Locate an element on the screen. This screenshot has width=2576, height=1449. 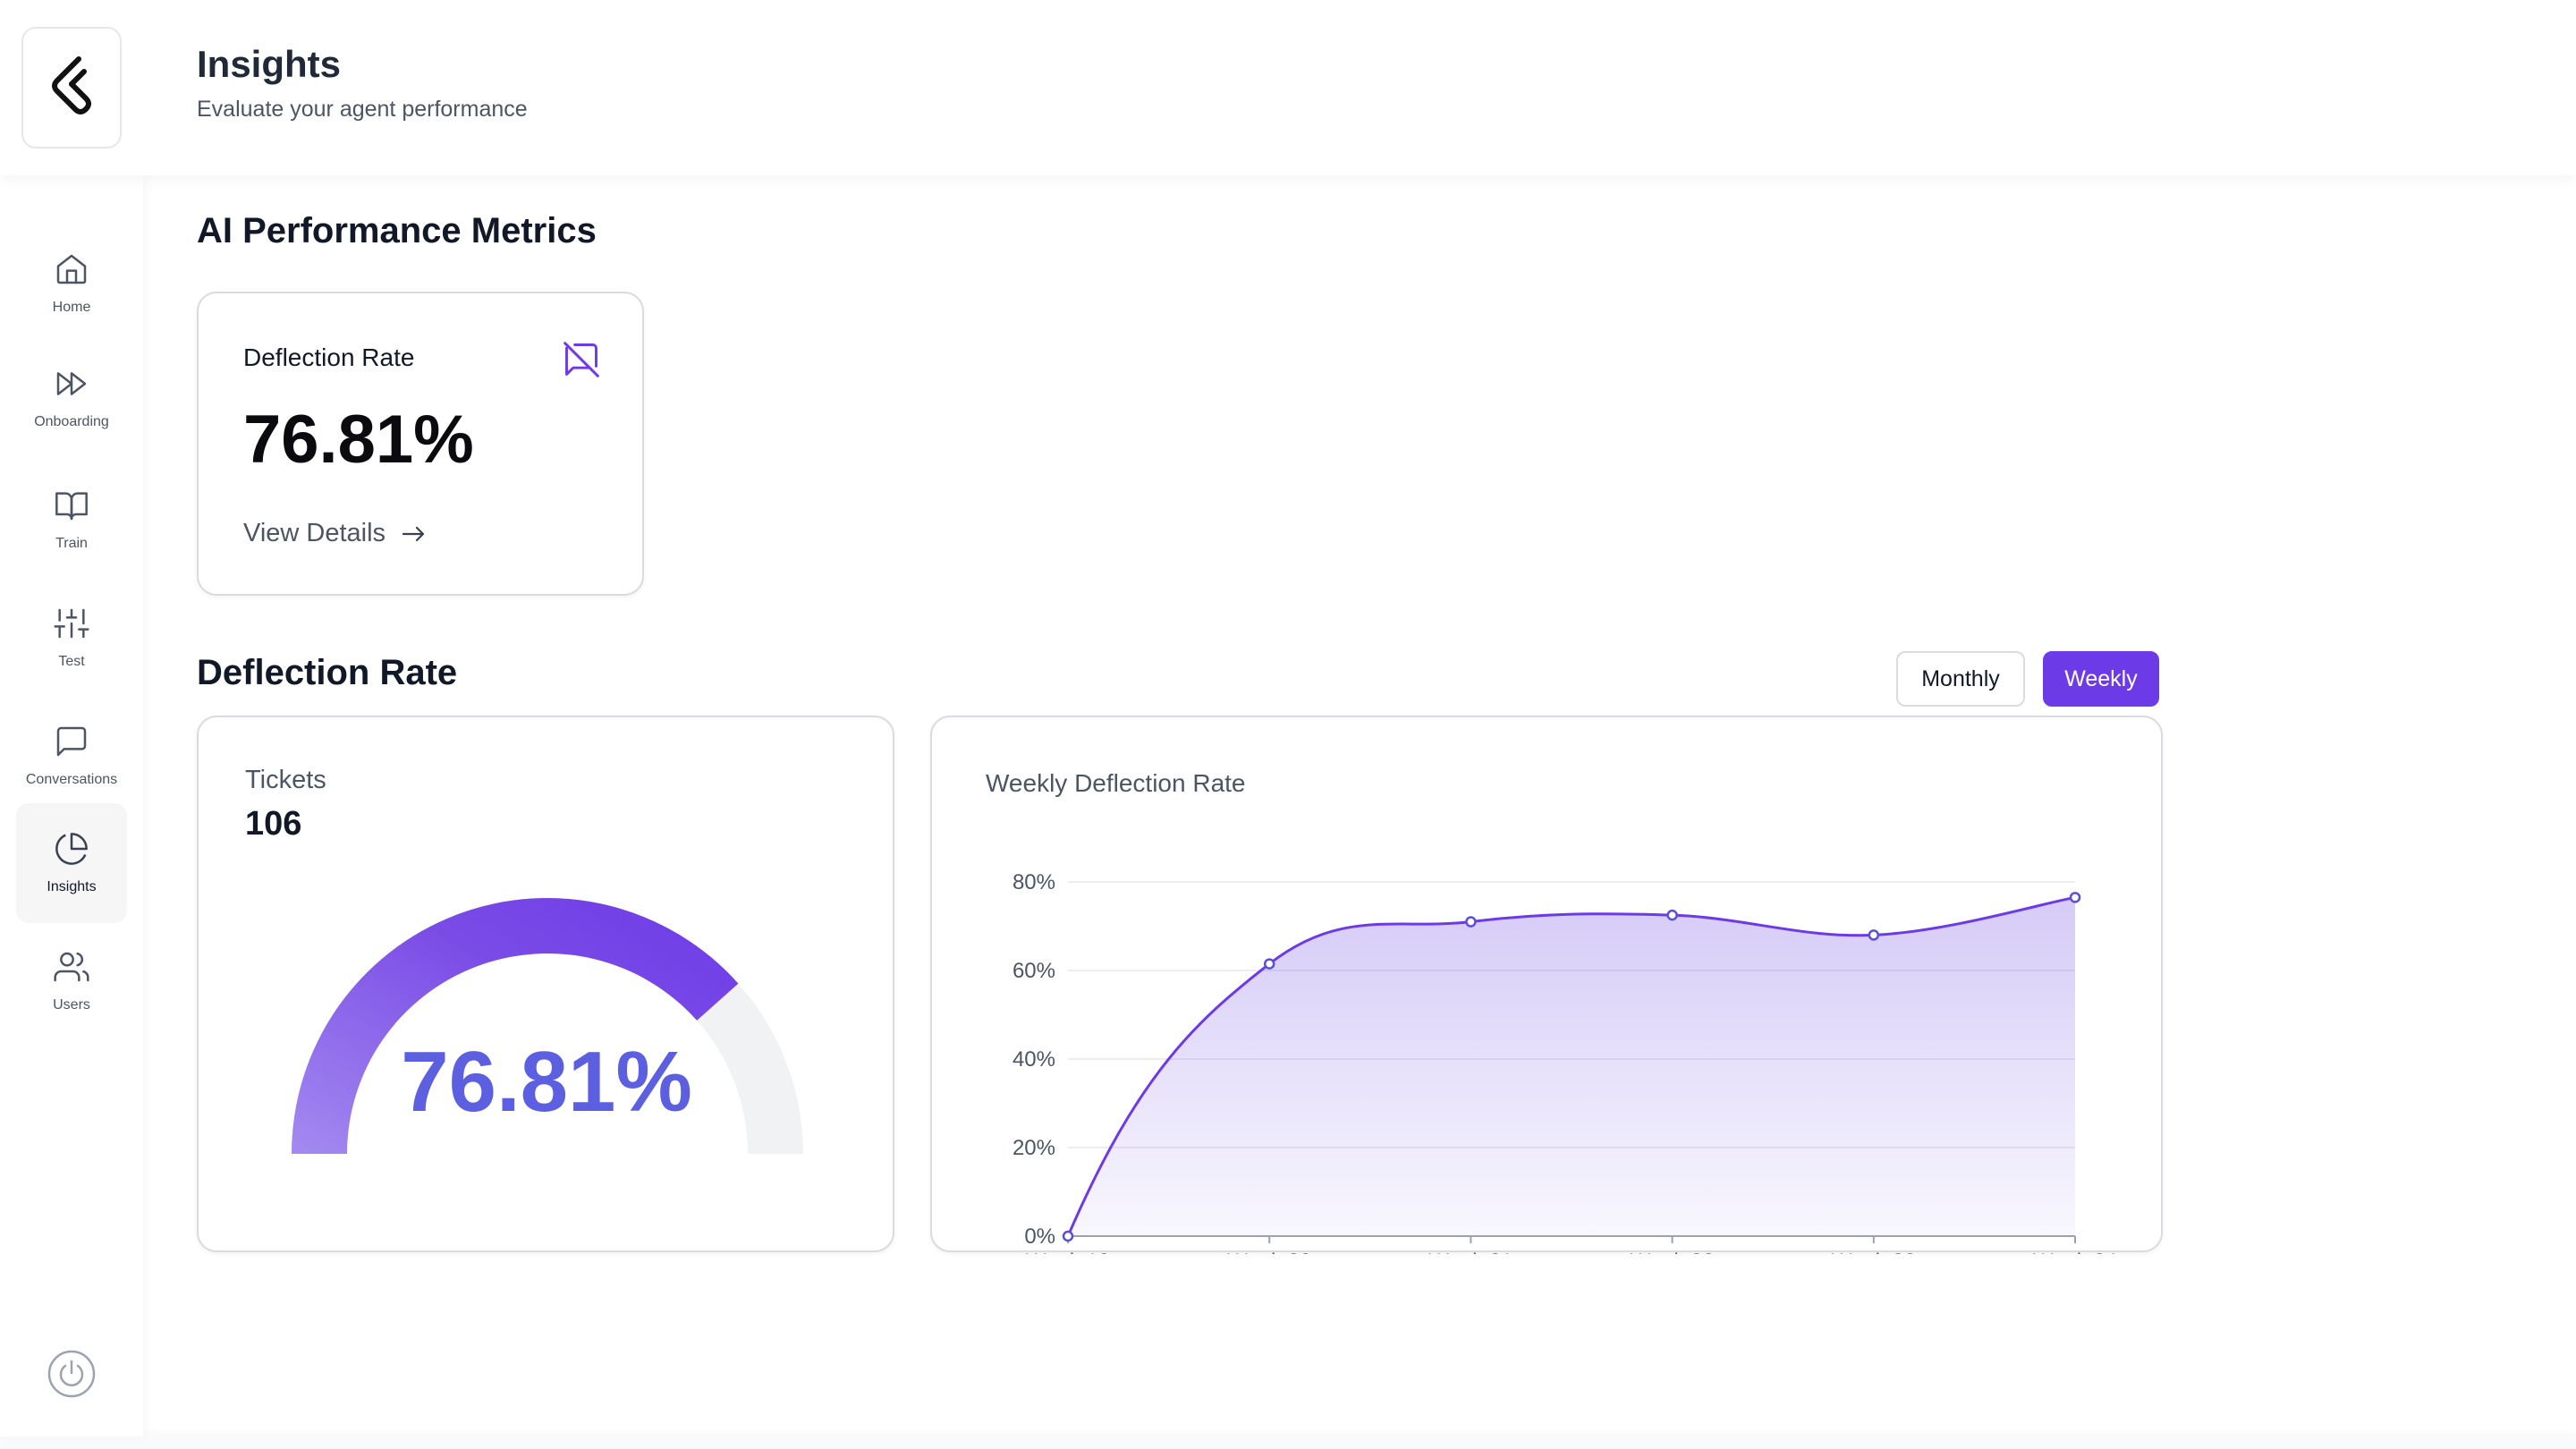
sidebar-item-onboarding: Onboarding is located at coordinates (71, 398).